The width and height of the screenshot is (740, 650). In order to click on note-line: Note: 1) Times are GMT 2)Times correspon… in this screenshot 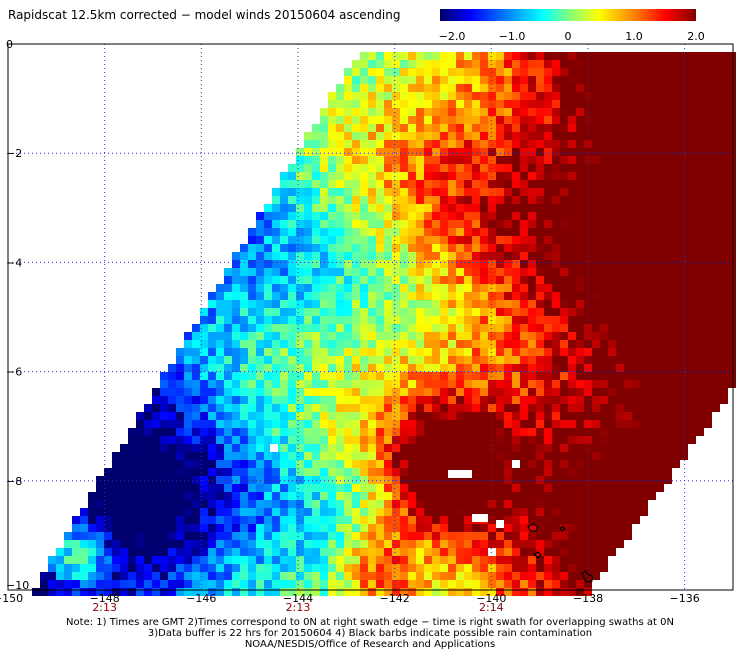, I will do `click(370, 622)`.